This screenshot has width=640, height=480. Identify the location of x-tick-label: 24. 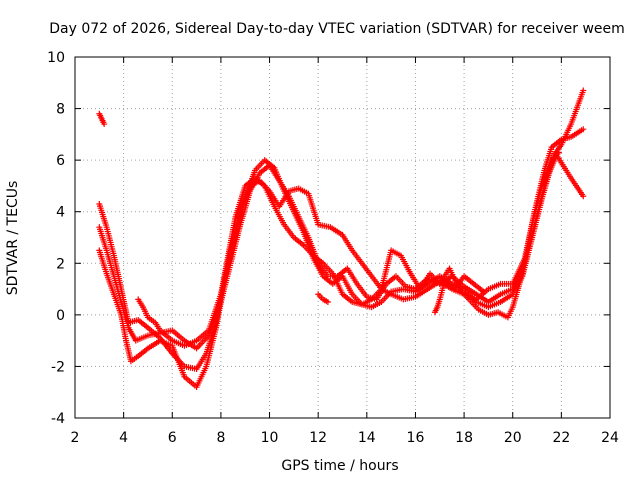
(610, 438).